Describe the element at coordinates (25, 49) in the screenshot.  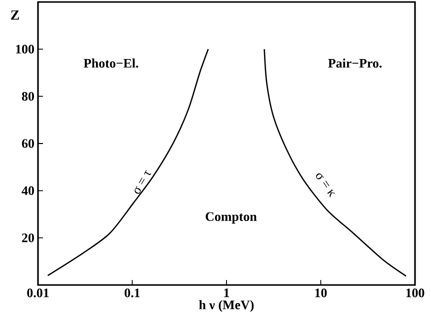
I see `y-tick-label: 100` at that location.